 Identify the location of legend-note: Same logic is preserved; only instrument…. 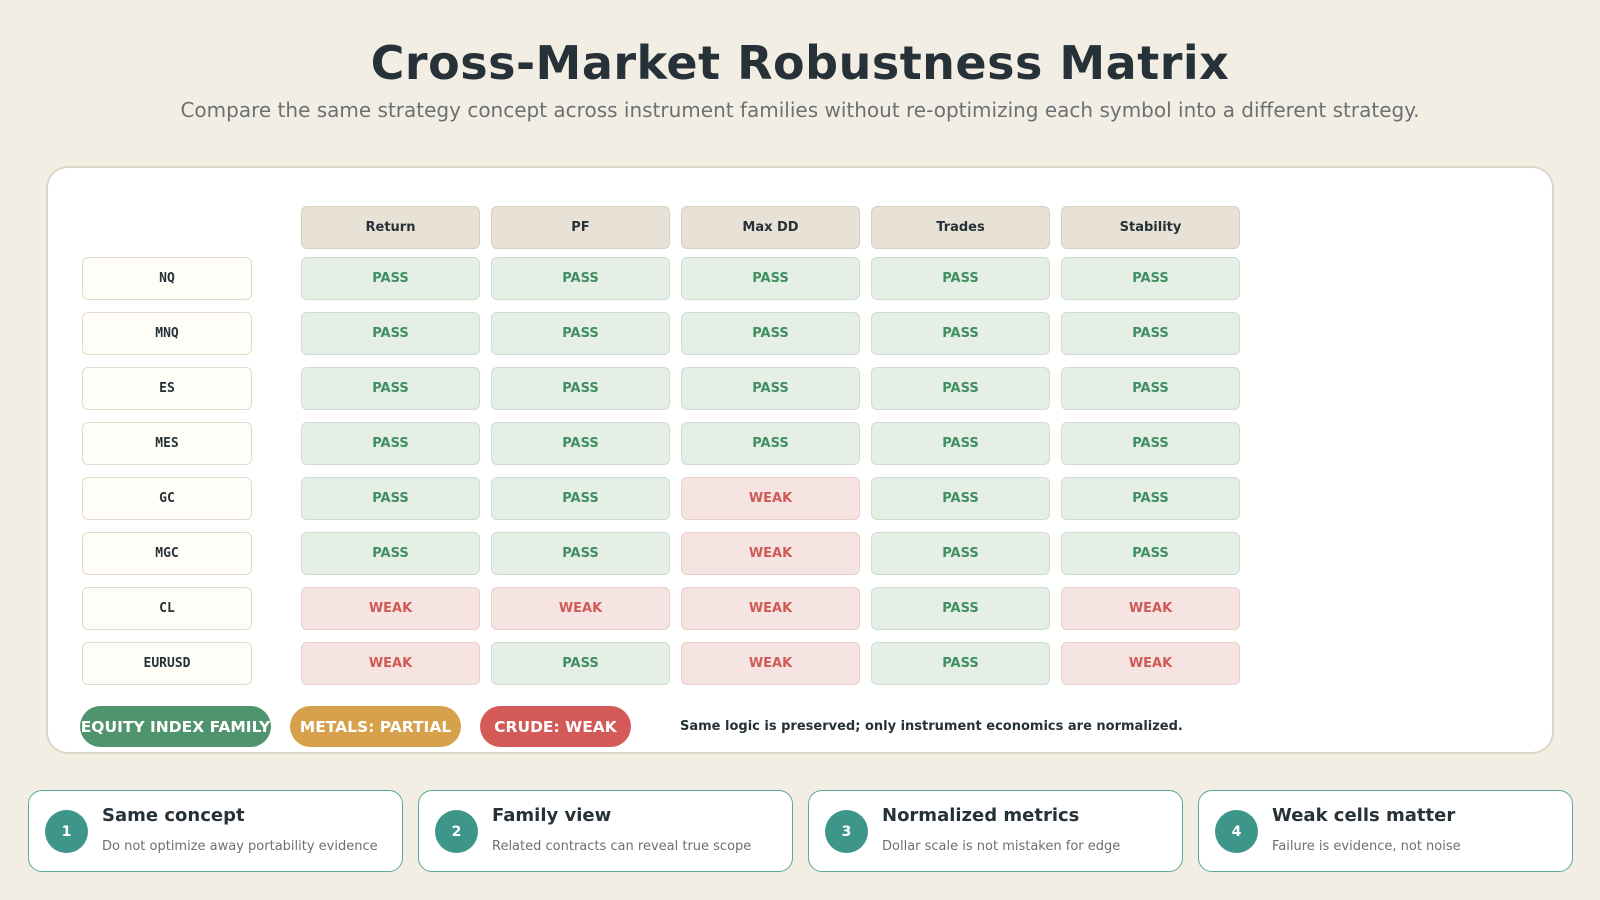
(931, 726).